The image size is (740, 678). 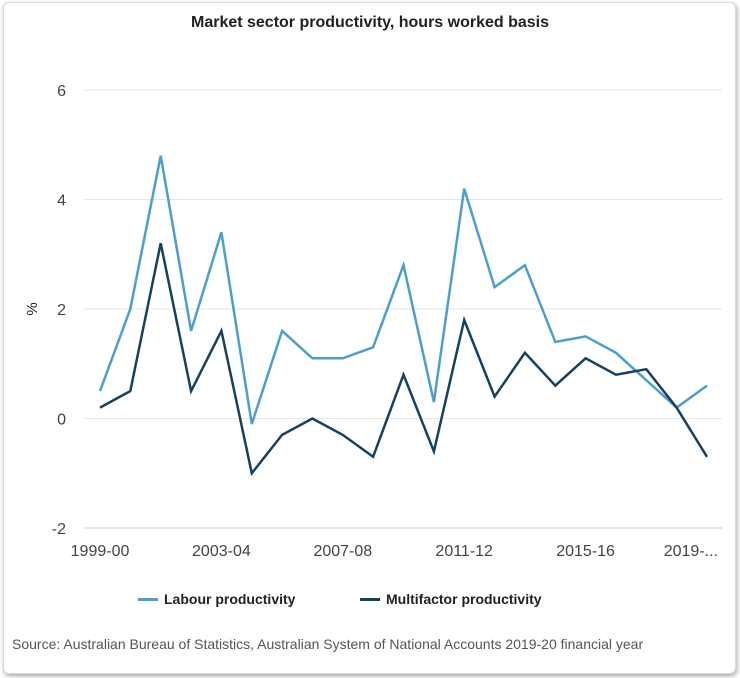 I want to click on y-tick-label: 6, so click(x=61, y=91).